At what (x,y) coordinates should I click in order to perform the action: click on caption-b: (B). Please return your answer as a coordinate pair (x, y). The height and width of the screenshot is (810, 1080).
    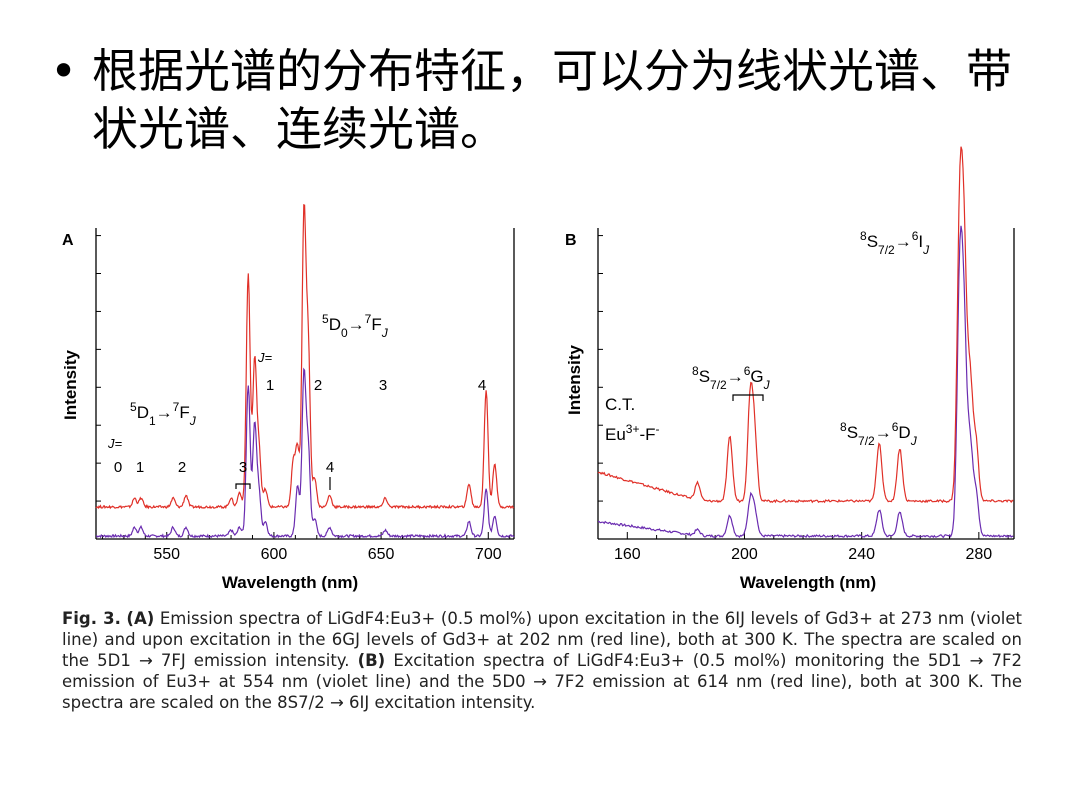
    Looking at the image, I should click on (371, 660).